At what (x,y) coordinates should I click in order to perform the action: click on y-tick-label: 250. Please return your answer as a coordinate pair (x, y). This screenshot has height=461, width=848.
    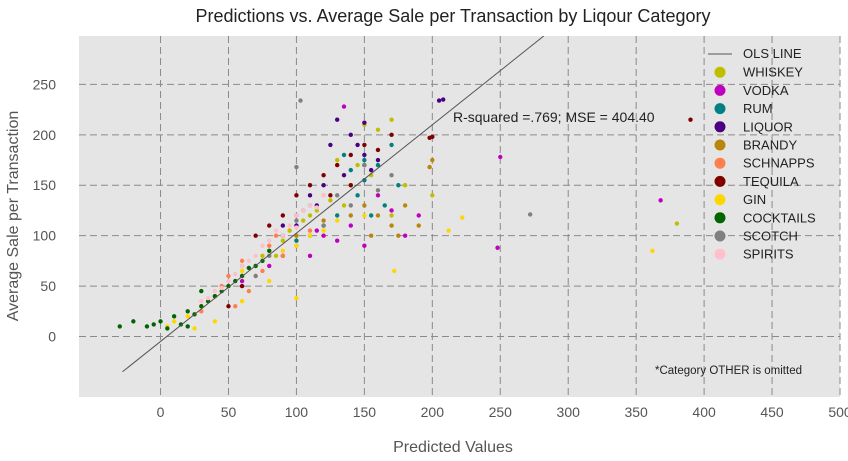
    Looking at the image, I should click on (45, 84).